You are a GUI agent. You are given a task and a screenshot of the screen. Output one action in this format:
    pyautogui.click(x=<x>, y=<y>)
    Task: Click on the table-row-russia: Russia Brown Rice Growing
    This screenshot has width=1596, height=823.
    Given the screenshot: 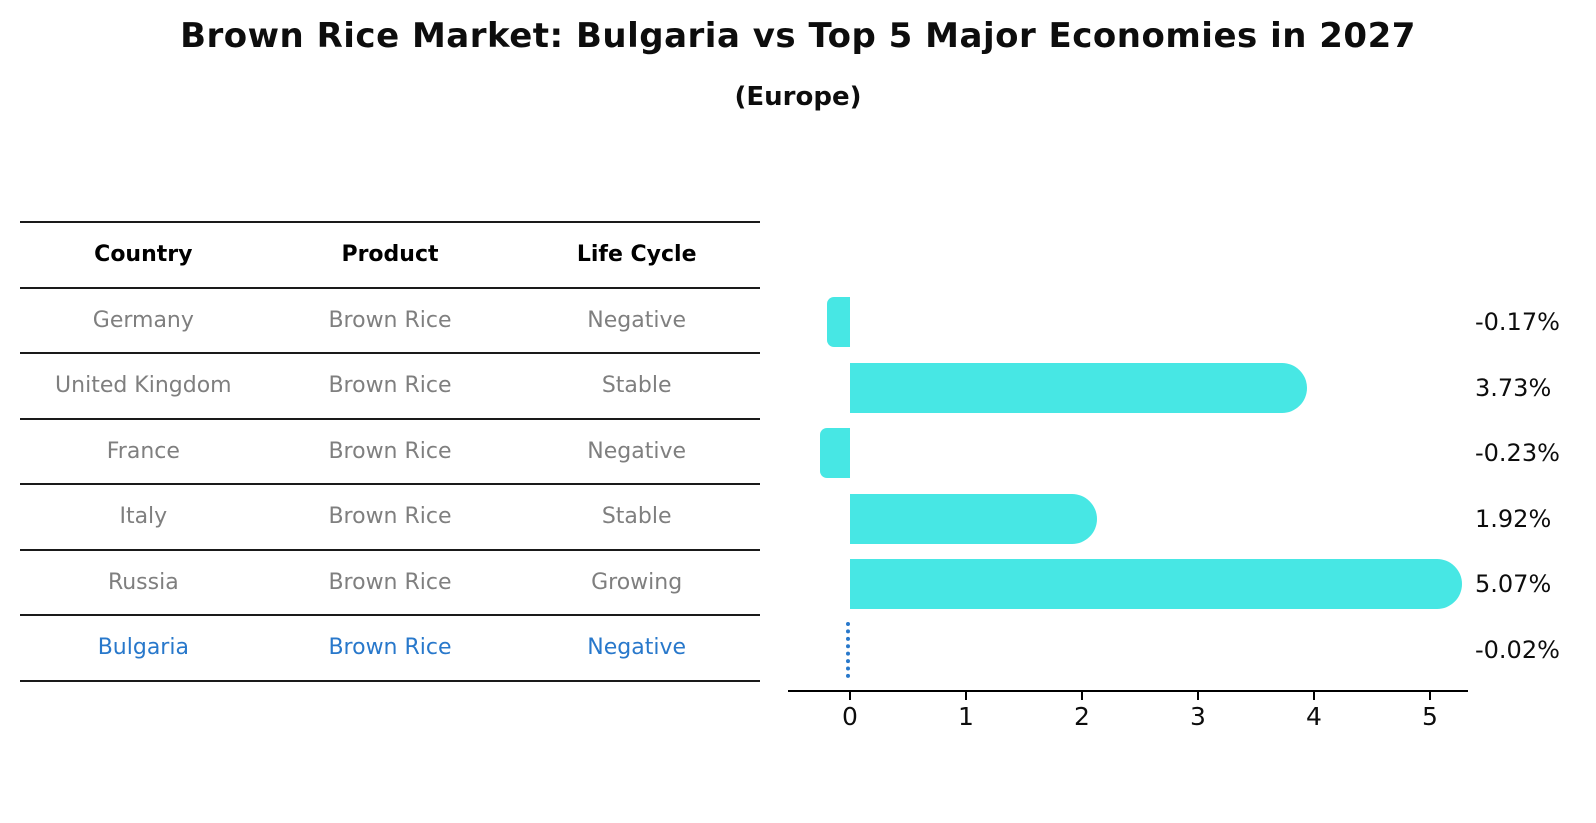 What is the action you would take?
    pyautogui.click(x=390, y=583)
    